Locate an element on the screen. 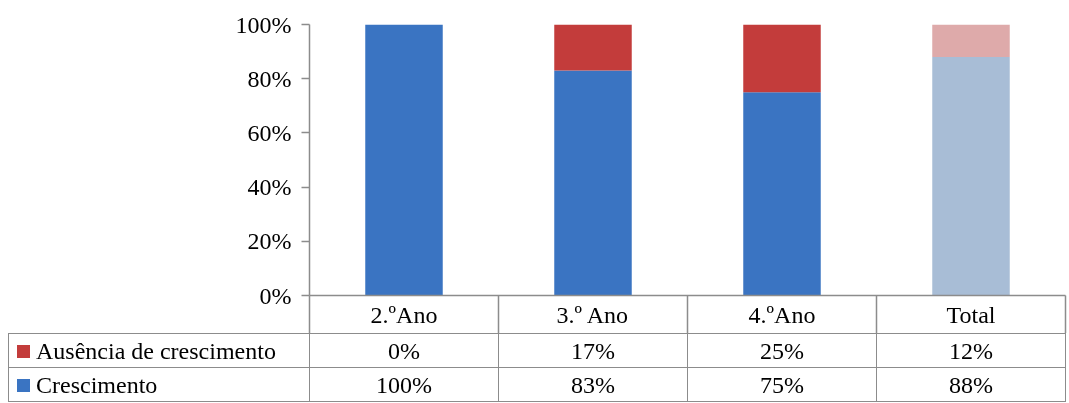  data-label: 75% is located at coordinates (782, 384).